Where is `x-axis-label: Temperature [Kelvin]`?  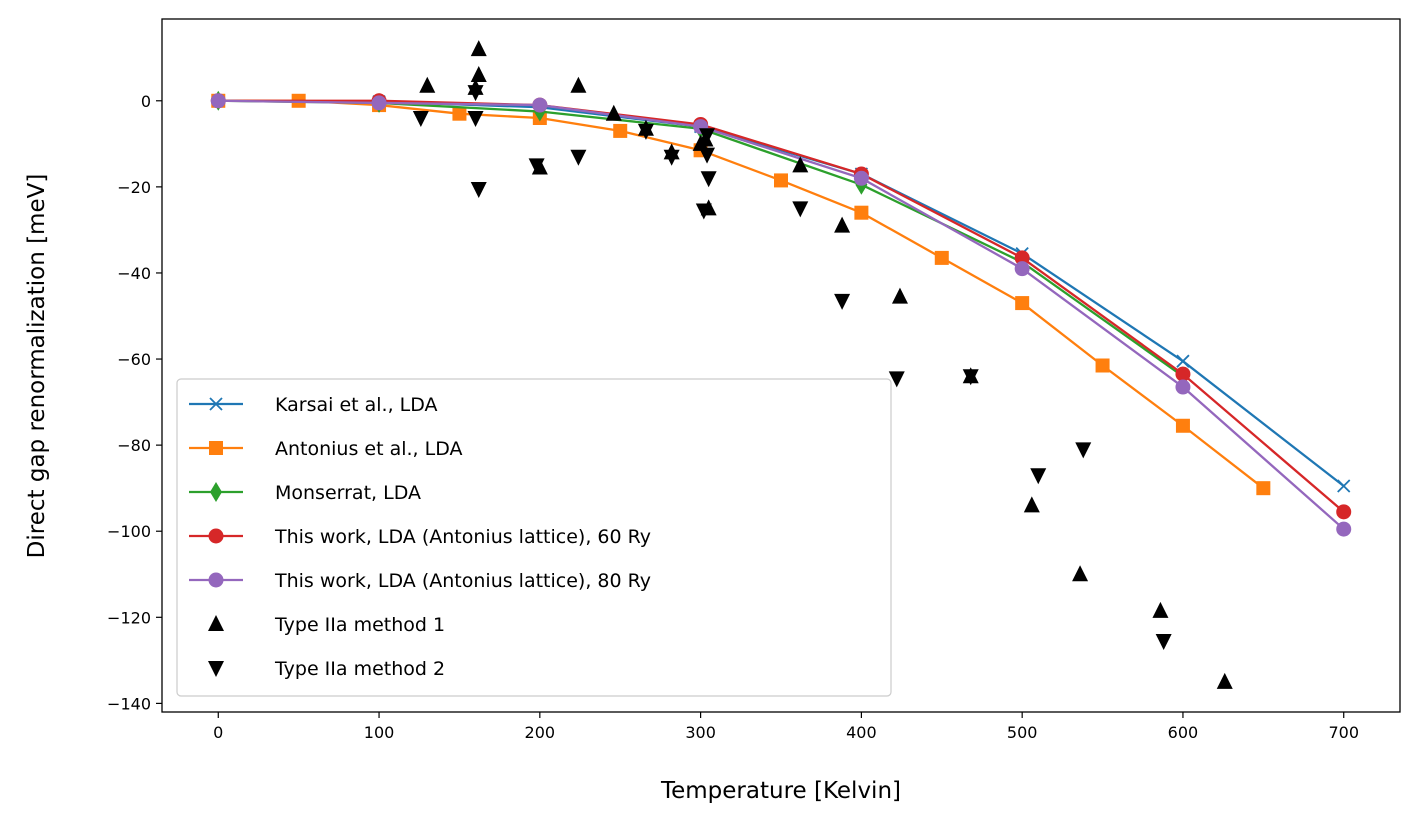 x-axis-label: Temperature [Kelvin] is located at coordinates (780, 791).